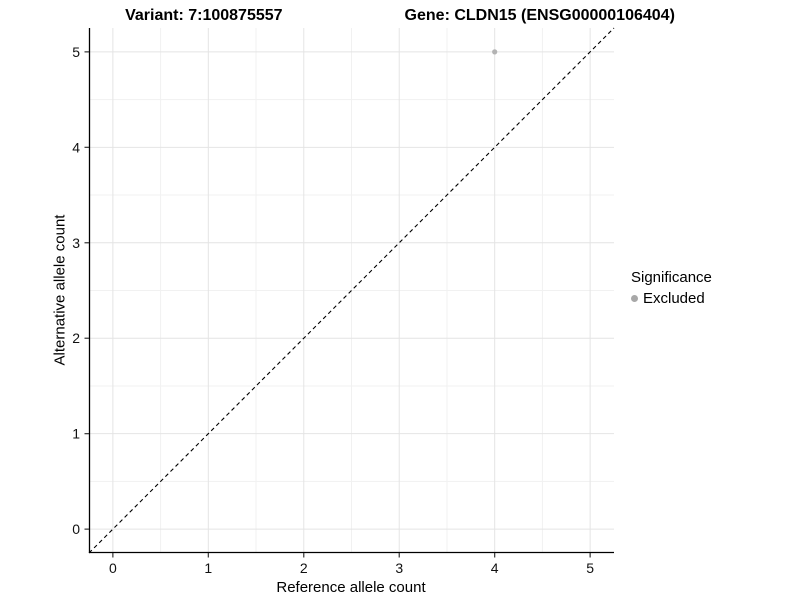  What do you see at coordinates (671, 288) in the screenshot?
I see `legend: Significance Excluded` at bounding box center [671, 288].